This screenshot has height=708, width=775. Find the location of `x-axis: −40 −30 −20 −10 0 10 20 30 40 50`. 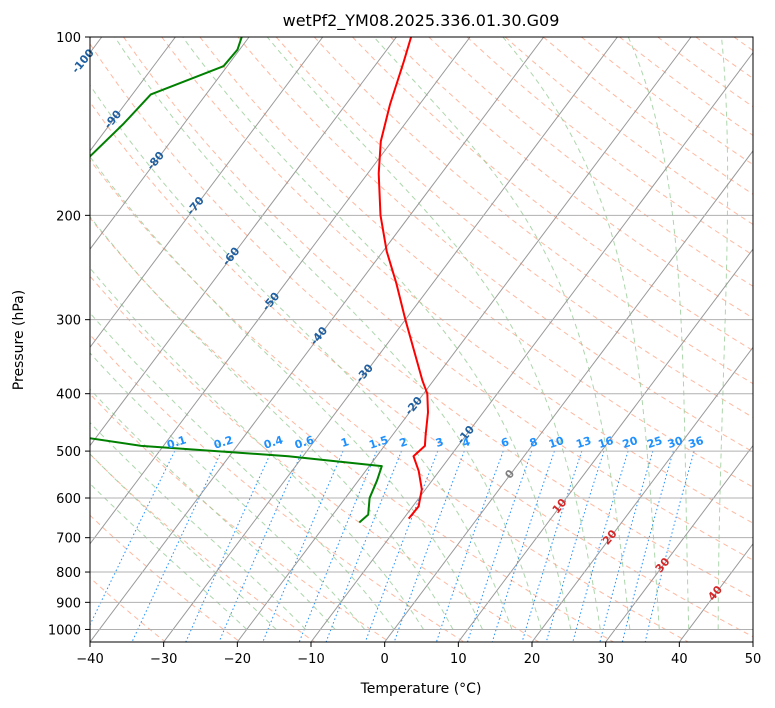

x-axis: −40 −30 −20 −10 0 10 20 30 40 50 is located at coordinates (418, 654).